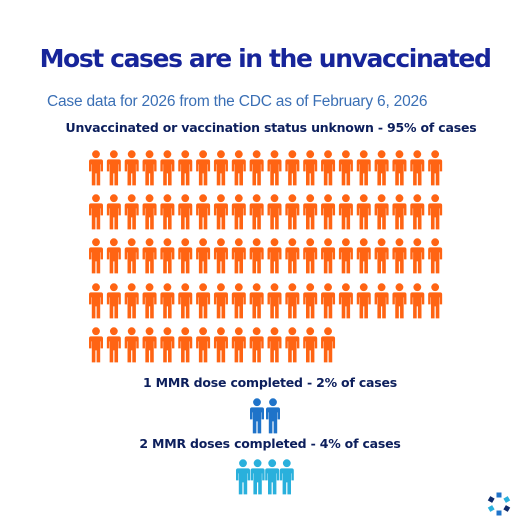  I want to click on two-doses-icon-group, so click(265, 477).